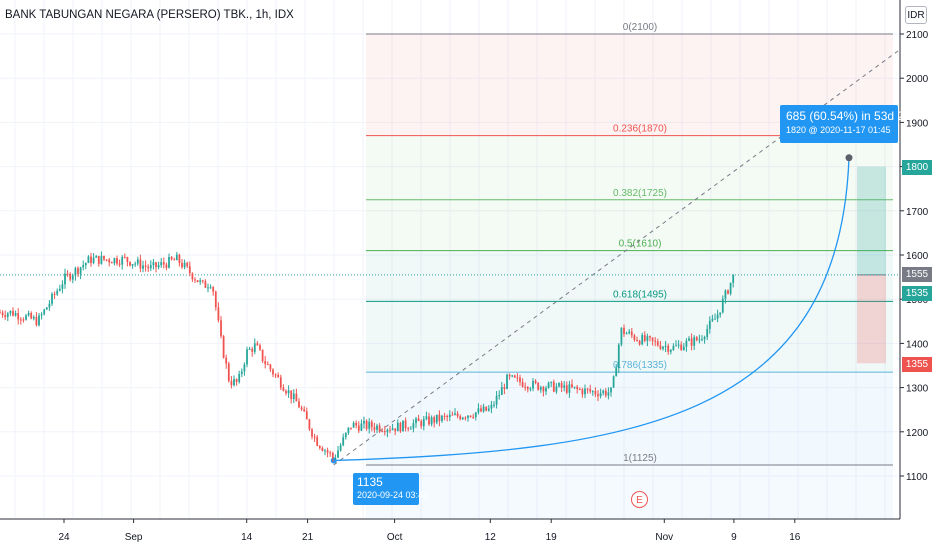 The width and height of the screenshot is (932, 550). Describe the element at coordinates (917, 364) in the screenshot. I see `stop-price-badge: 1355` at that location.